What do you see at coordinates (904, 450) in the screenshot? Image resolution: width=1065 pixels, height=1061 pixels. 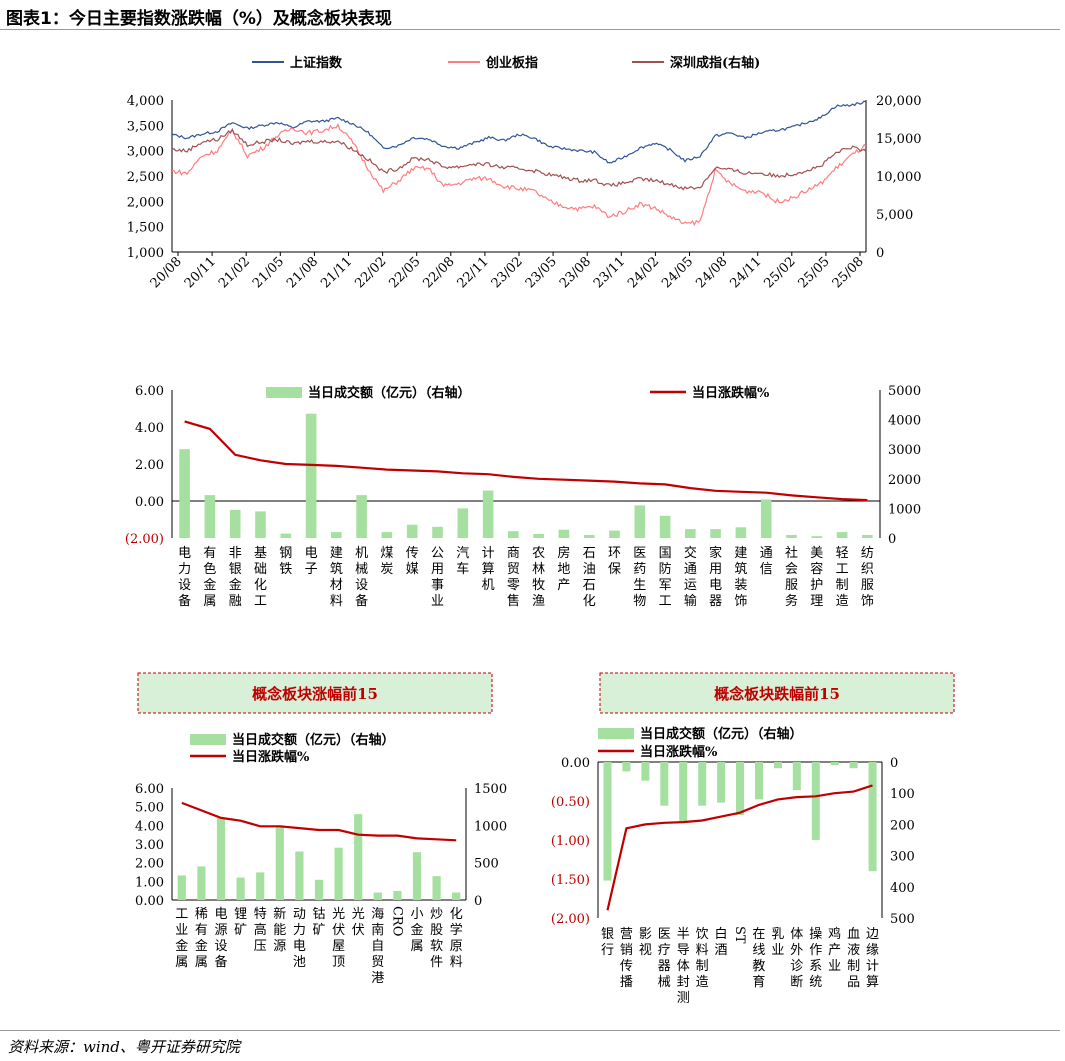 I see `chart2-right-tick: 3000` at bounding box center [904, 450].